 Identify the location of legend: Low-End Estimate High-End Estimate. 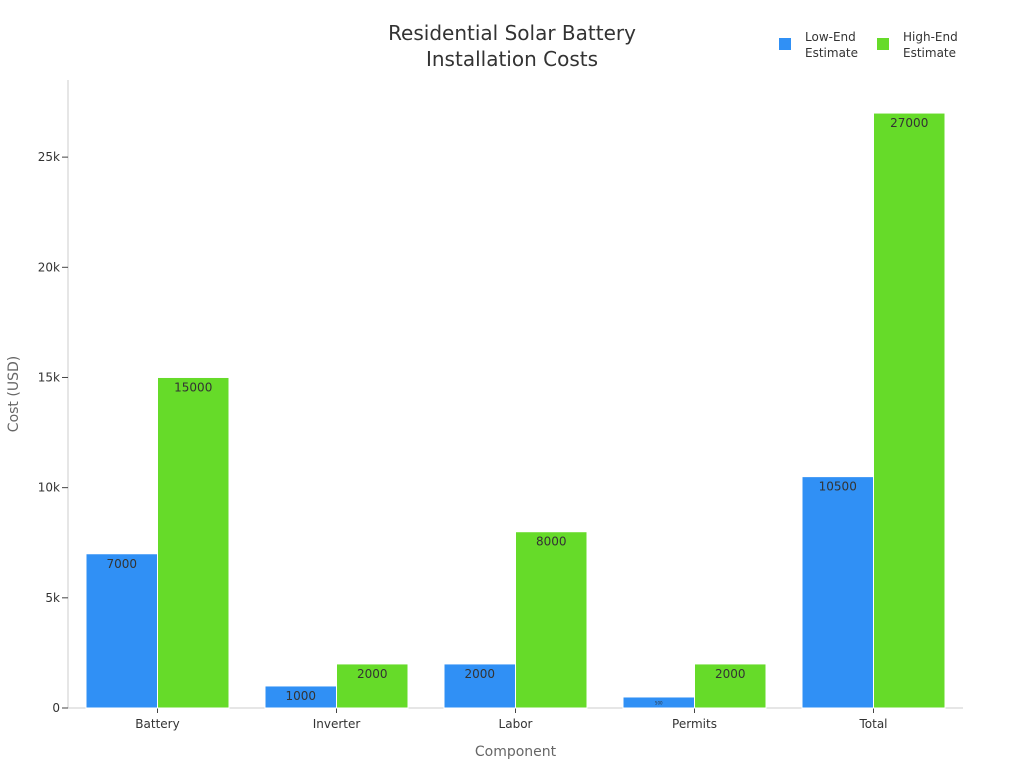
(868, 45).